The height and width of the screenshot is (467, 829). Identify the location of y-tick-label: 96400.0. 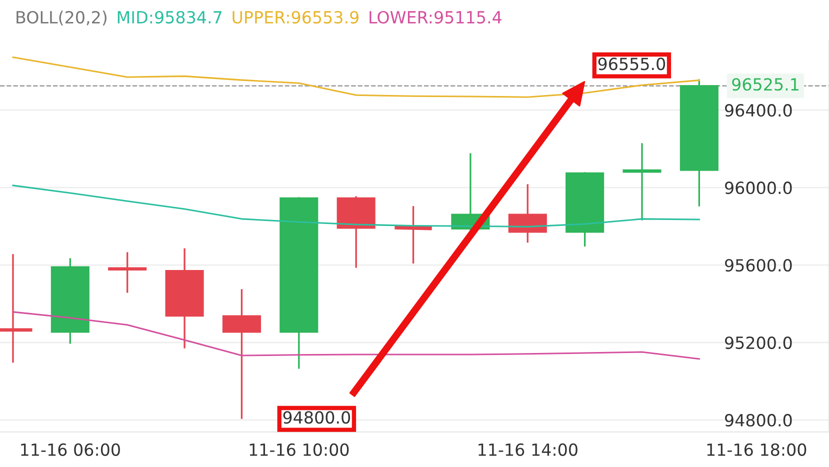
(758, 110).